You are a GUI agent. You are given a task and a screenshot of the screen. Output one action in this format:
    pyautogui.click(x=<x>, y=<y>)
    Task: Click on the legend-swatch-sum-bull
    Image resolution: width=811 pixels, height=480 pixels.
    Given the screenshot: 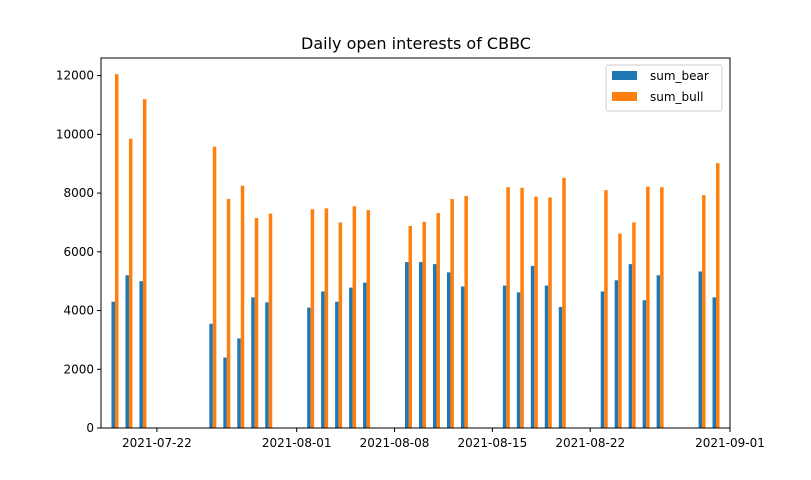 What is the action you would take?
    pyautogui.click(x=624, y=96)
    